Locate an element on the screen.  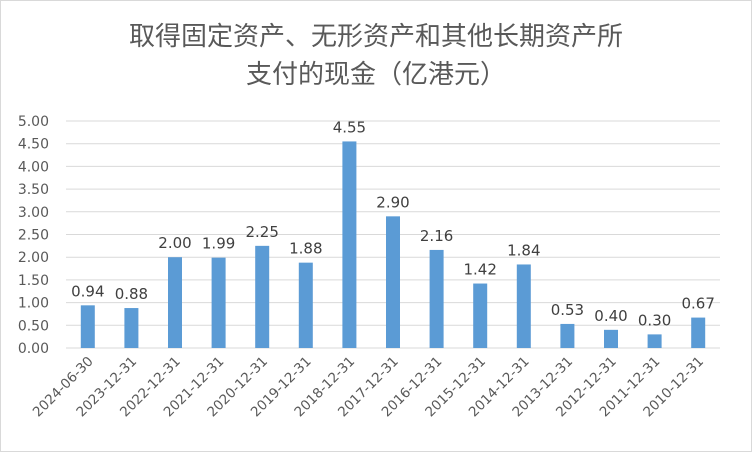
chart-title-line1: 取得固定资产、无形资产和其他长期资产所 is located at coordinates (375, 37).